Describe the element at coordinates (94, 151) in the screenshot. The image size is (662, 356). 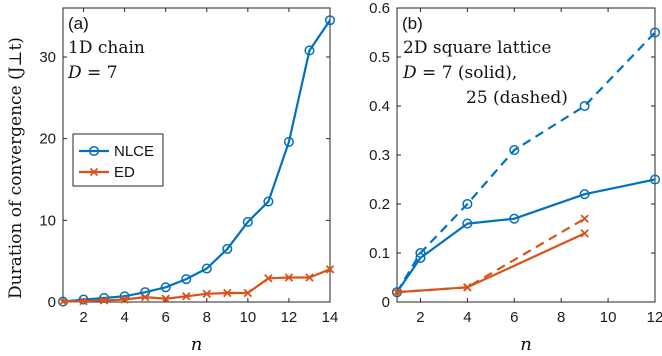
I see `legend-marker-circle` at that location.